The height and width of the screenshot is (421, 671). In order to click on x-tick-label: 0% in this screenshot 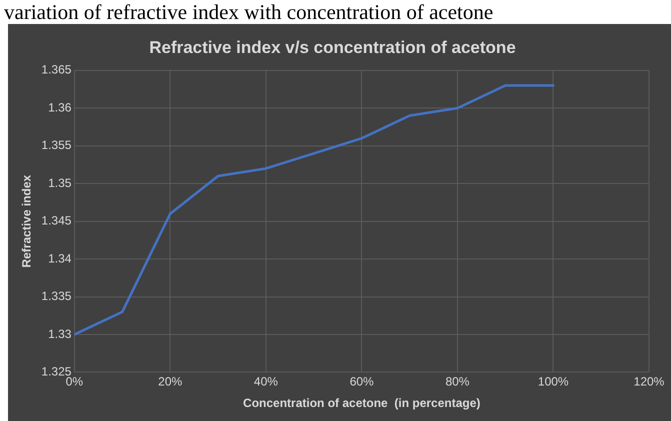, I will do `click(75, 381)`.